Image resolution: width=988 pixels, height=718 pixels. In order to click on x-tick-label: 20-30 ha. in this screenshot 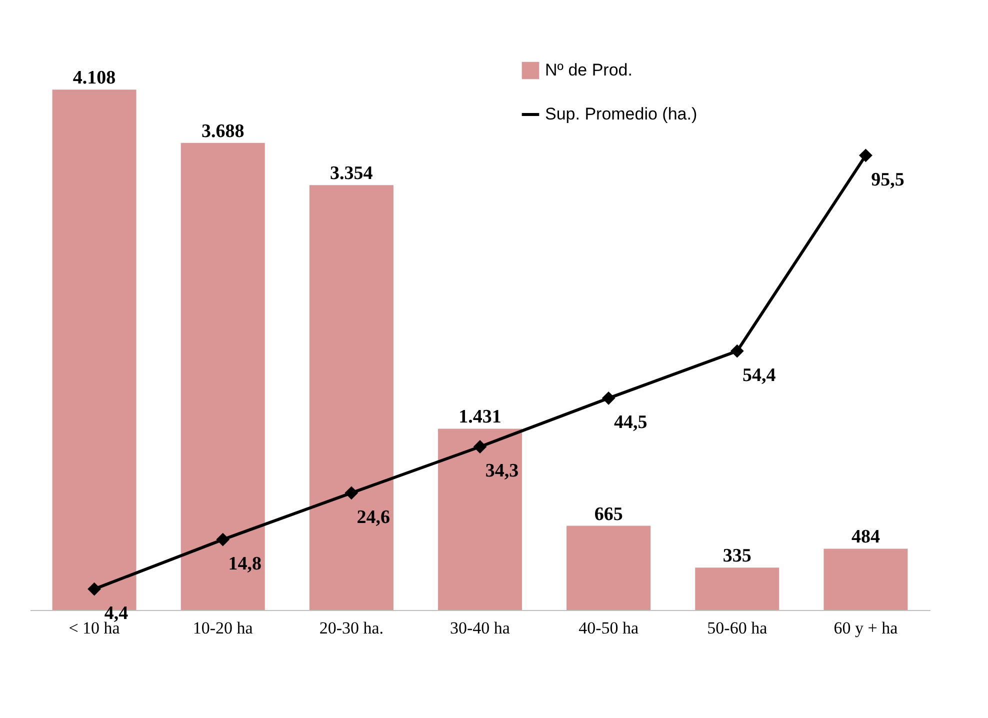, I will do `click(351, 628)`.